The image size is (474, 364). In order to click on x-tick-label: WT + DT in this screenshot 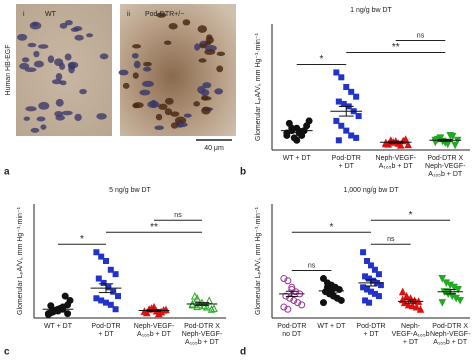, I will do `click(331, 326)`.